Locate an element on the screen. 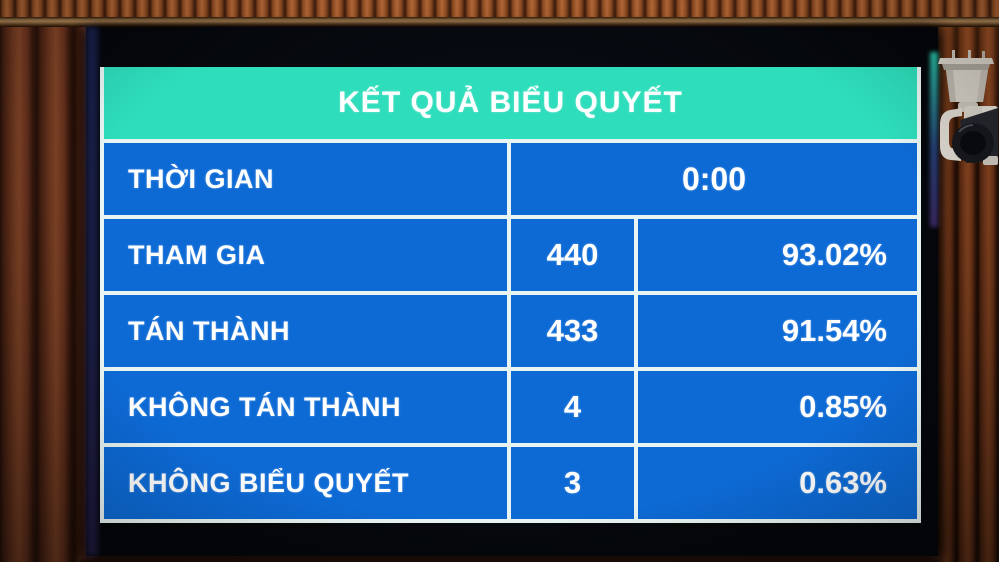  security-camera is located at coordinates (968, 107).